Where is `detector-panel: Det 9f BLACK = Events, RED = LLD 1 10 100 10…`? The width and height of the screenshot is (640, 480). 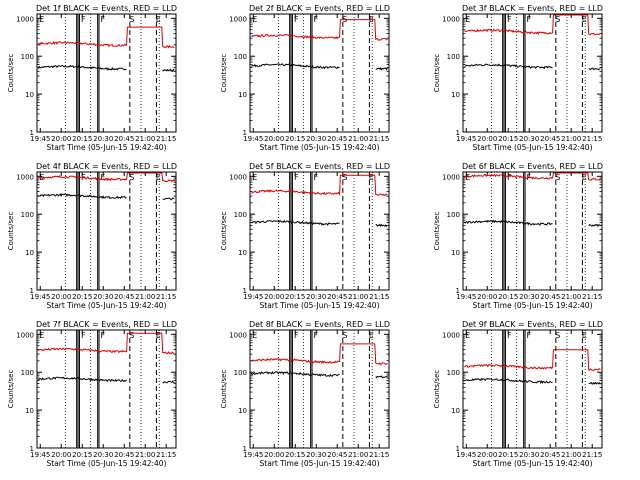
detector-panel: Det 9f BLACK = Events, RED = LLD 1 10 100 10… is located at coordinates (518, 394).